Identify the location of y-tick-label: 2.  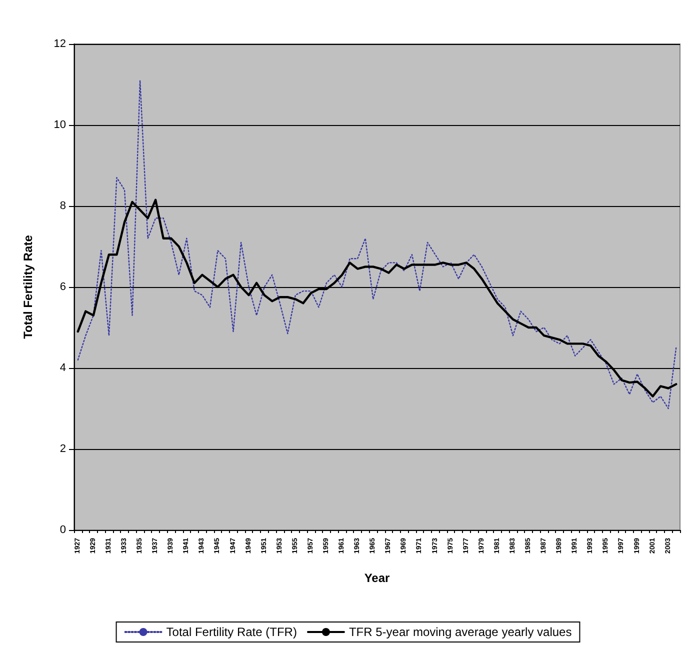
(63, 449).